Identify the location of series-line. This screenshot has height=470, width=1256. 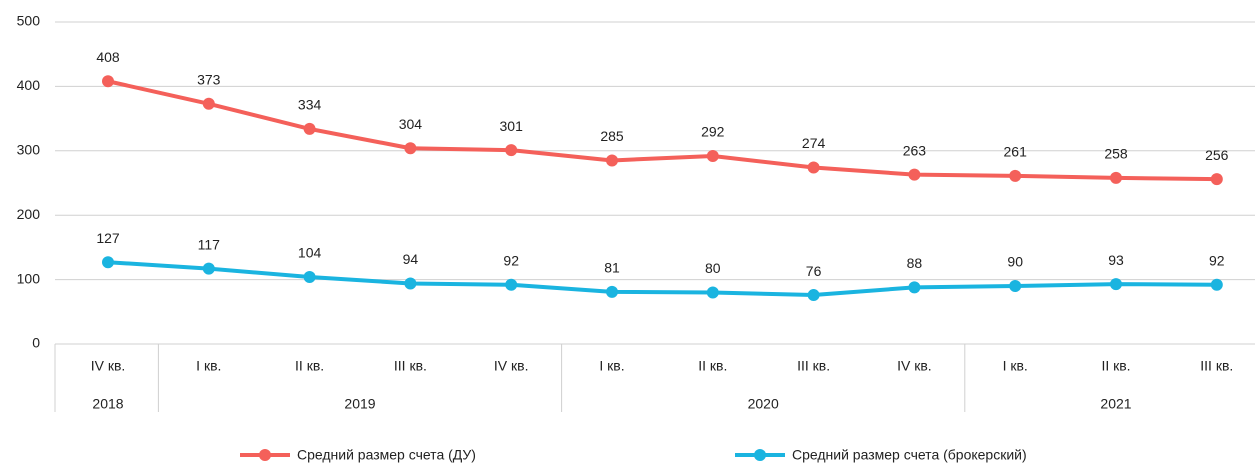
(662, 279).